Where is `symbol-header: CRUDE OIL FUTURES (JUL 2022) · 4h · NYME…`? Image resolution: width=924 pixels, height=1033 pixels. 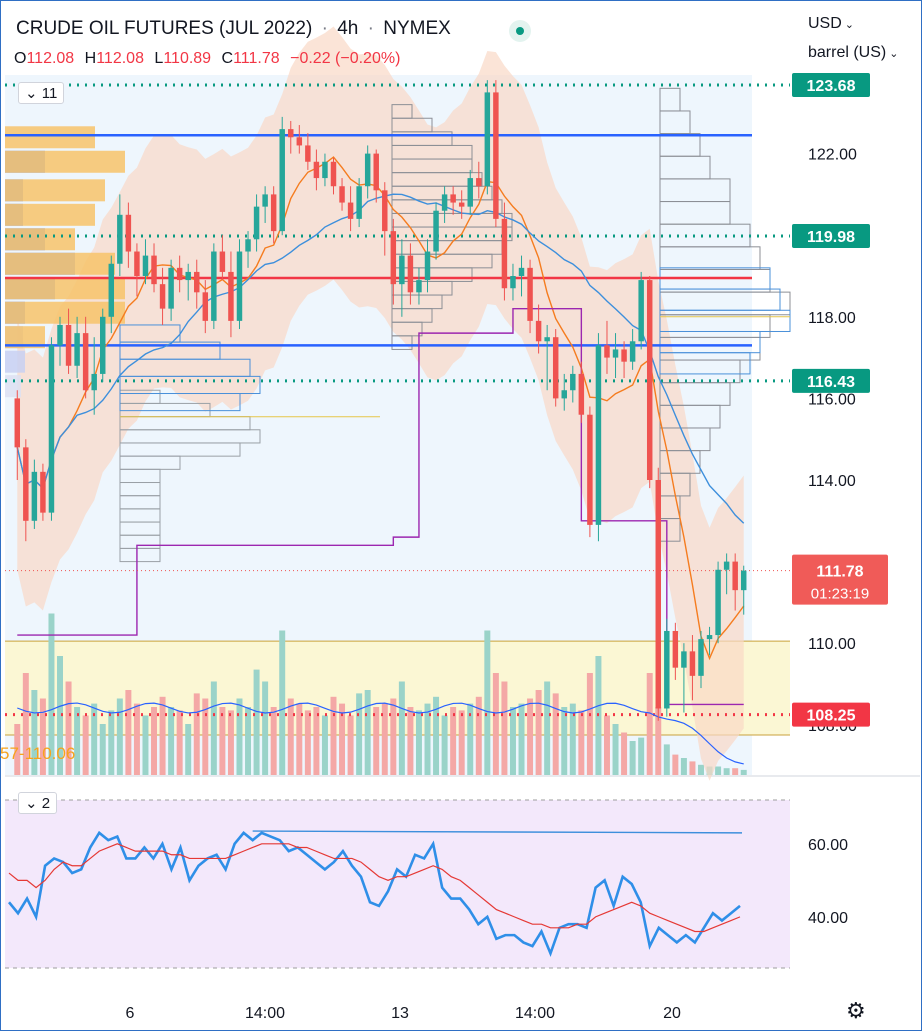 symbol-header: CRUDE OIL FUTURES (JUL 2022) · 4h · NYME… is located at coordinates (233, 28).